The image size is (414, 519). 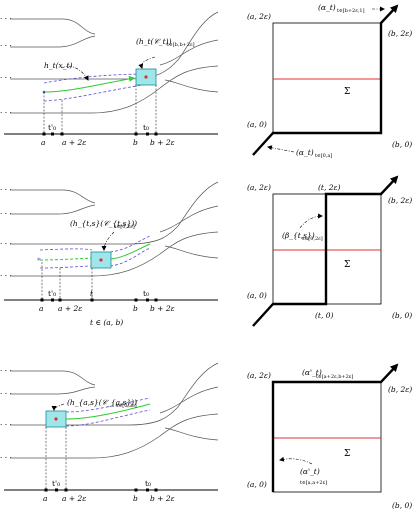 I want to click on panel-3-axis-b-2e: b + 2ε, so click(x=162, y=498).